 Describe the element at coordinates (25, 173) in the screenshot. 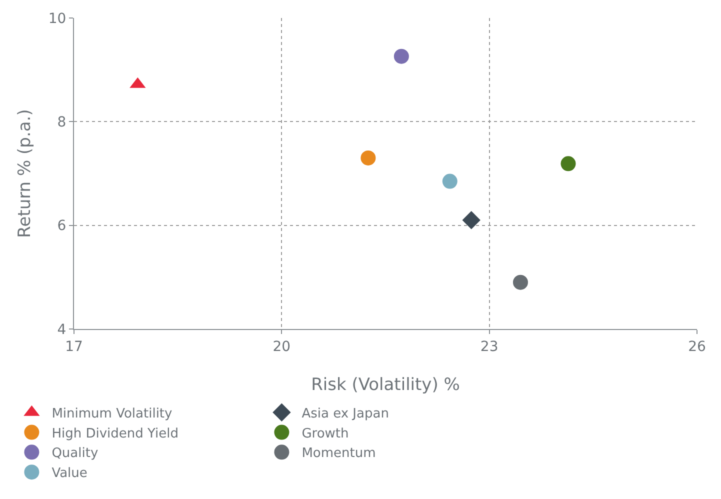

I see `y-axis-title: Return % (p.a.)` at that location.